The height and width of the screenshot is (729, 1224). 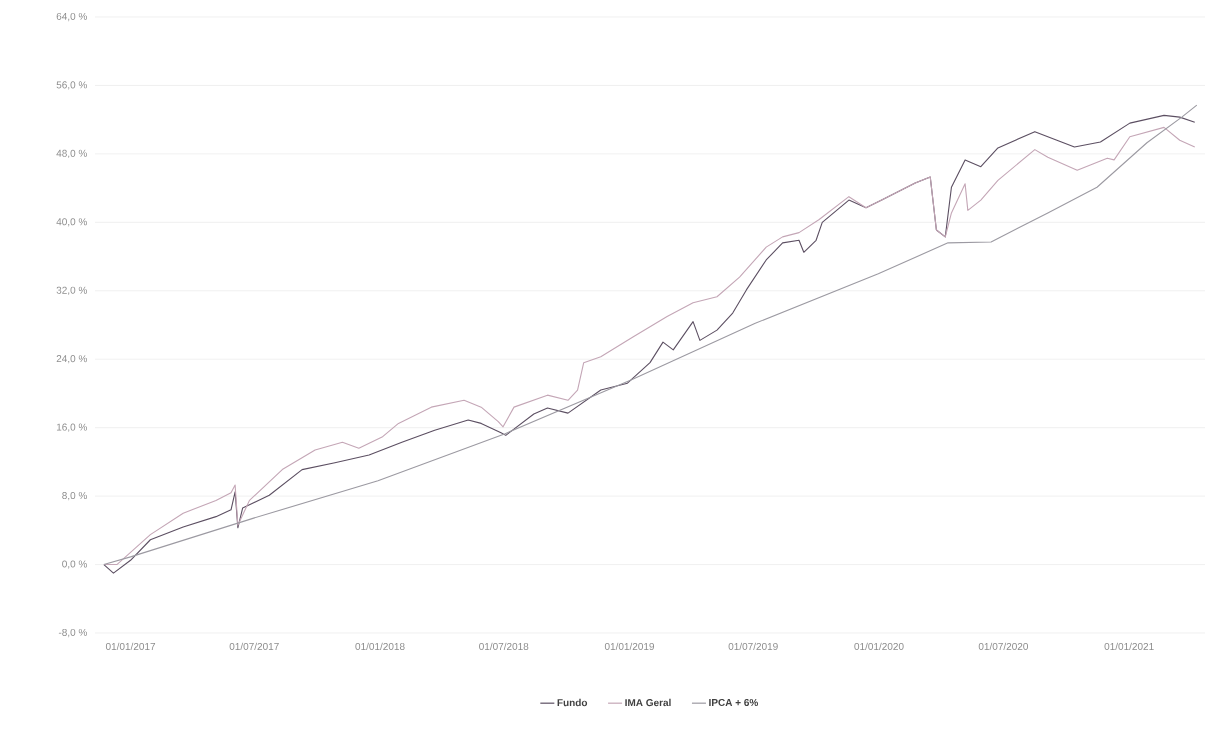 I want to click on x-tick-label: 01/01/2021, so click(x=1129, y=646).